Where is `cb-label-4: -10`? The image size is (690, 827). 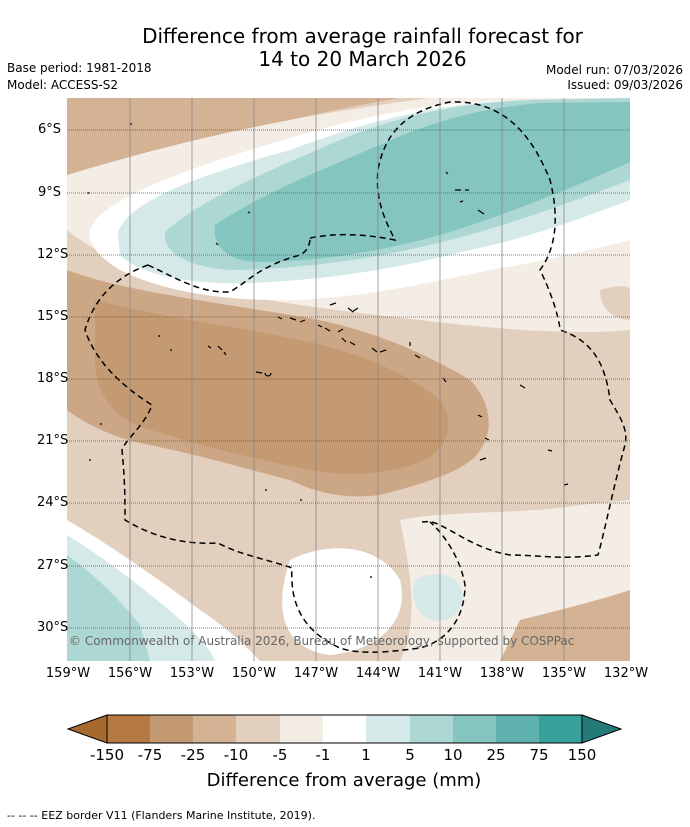 cb-label-4: -10 is located at coordinates (236, 755).